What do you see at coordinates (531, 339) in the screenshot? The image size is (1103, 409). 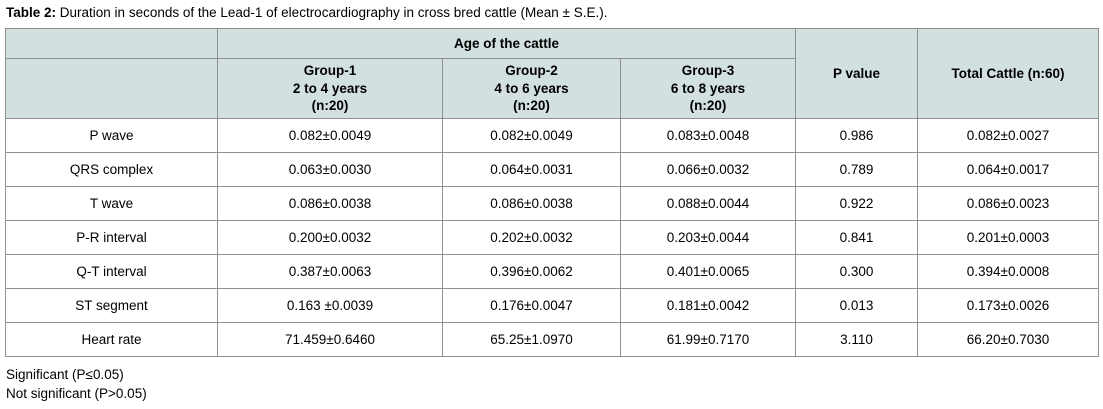 I see `cell-group2: 65.25±1.0970` at bounding box center [531, 339].